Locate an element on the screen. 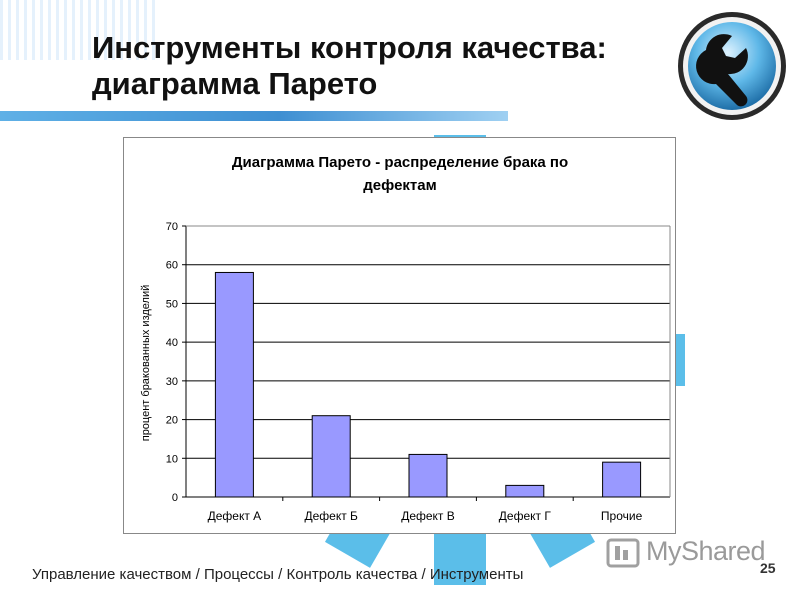 Image resolution: width=800 pixels, height=600 pixels. watermark-text: MyShared is located at coordinates (706, 551).